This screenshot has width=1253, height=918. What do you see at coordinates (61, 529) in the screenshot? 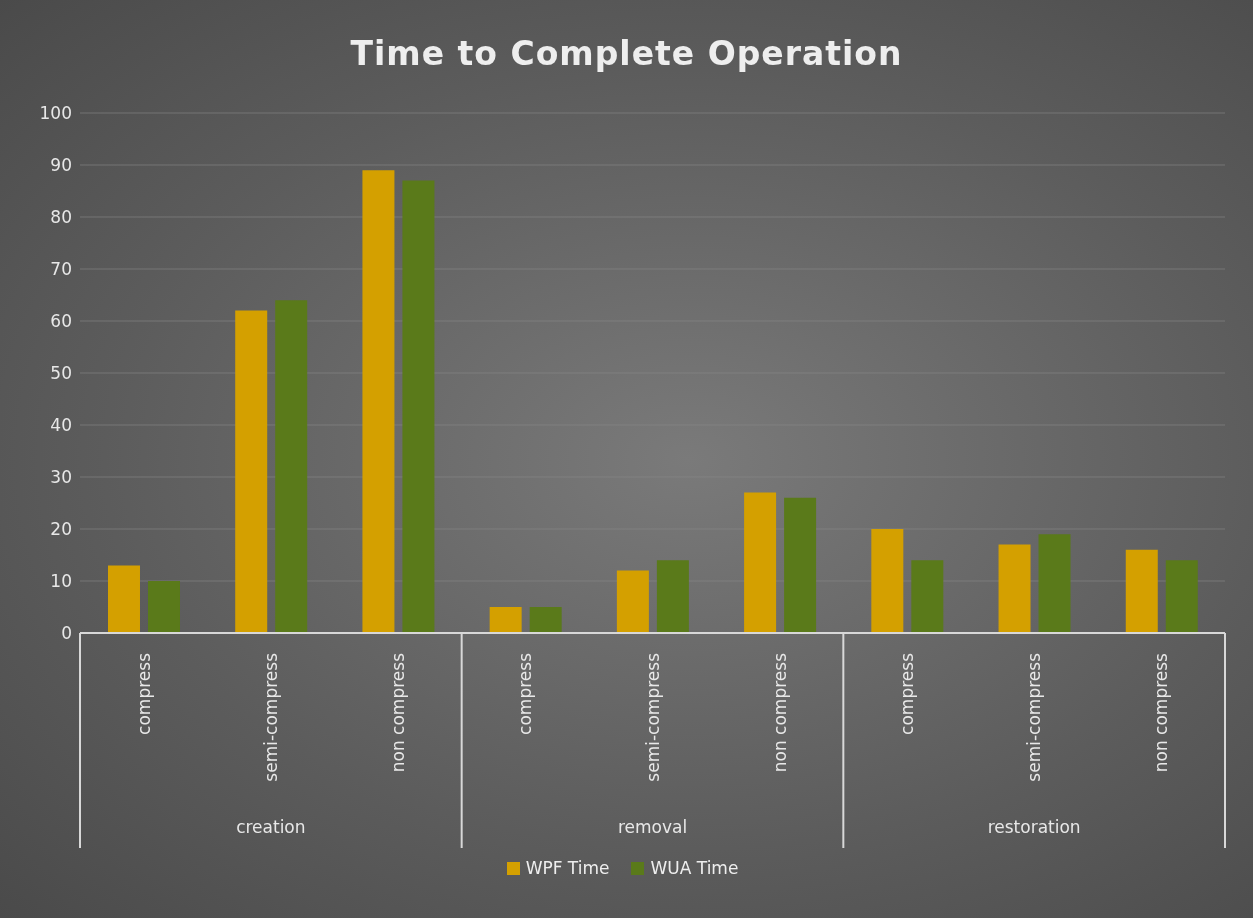
I see `y-tick-label: 20` at bounding box center [61, 529].